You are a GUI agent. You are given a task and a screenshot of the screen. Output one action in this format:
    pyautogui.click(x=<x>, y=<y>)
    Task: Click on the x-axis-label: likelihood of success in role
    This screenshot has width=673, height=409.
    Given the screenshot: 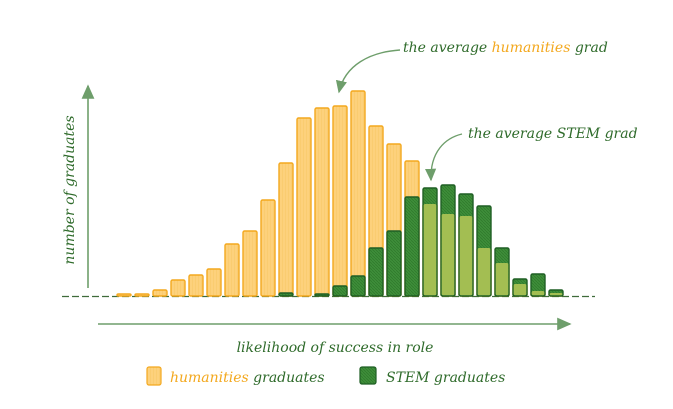 What is the action you would take?
    pyautogui.click(x=335, y=348)
    